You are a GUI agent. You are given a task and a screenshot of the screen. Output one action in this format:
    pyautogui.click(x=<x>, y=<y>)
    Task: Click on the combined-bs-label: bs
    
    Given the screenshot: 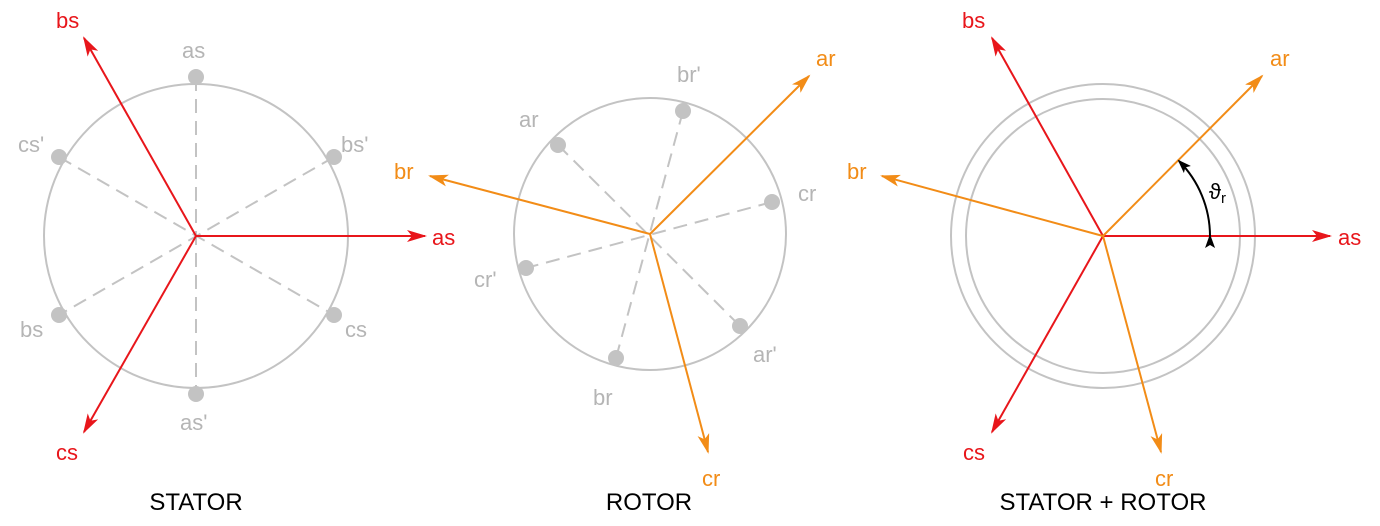 What is the action you would take?
    pyautogui.click(x=973, y=20)
    